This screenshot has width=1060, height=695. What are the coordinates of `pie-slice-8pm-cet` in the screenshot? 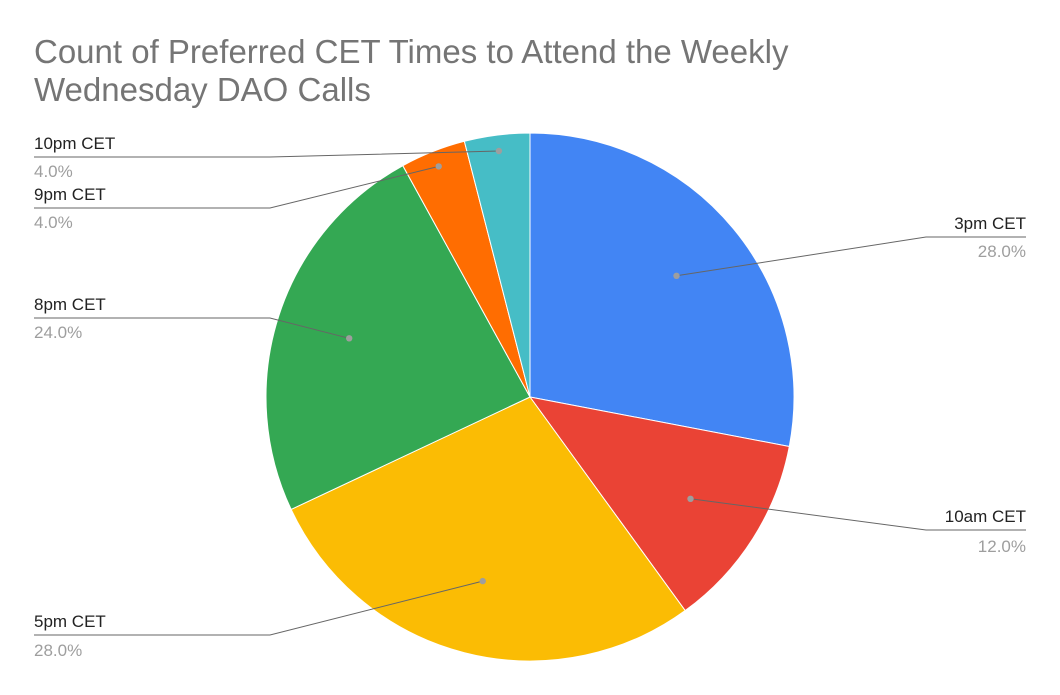 It's located at (398, 337).